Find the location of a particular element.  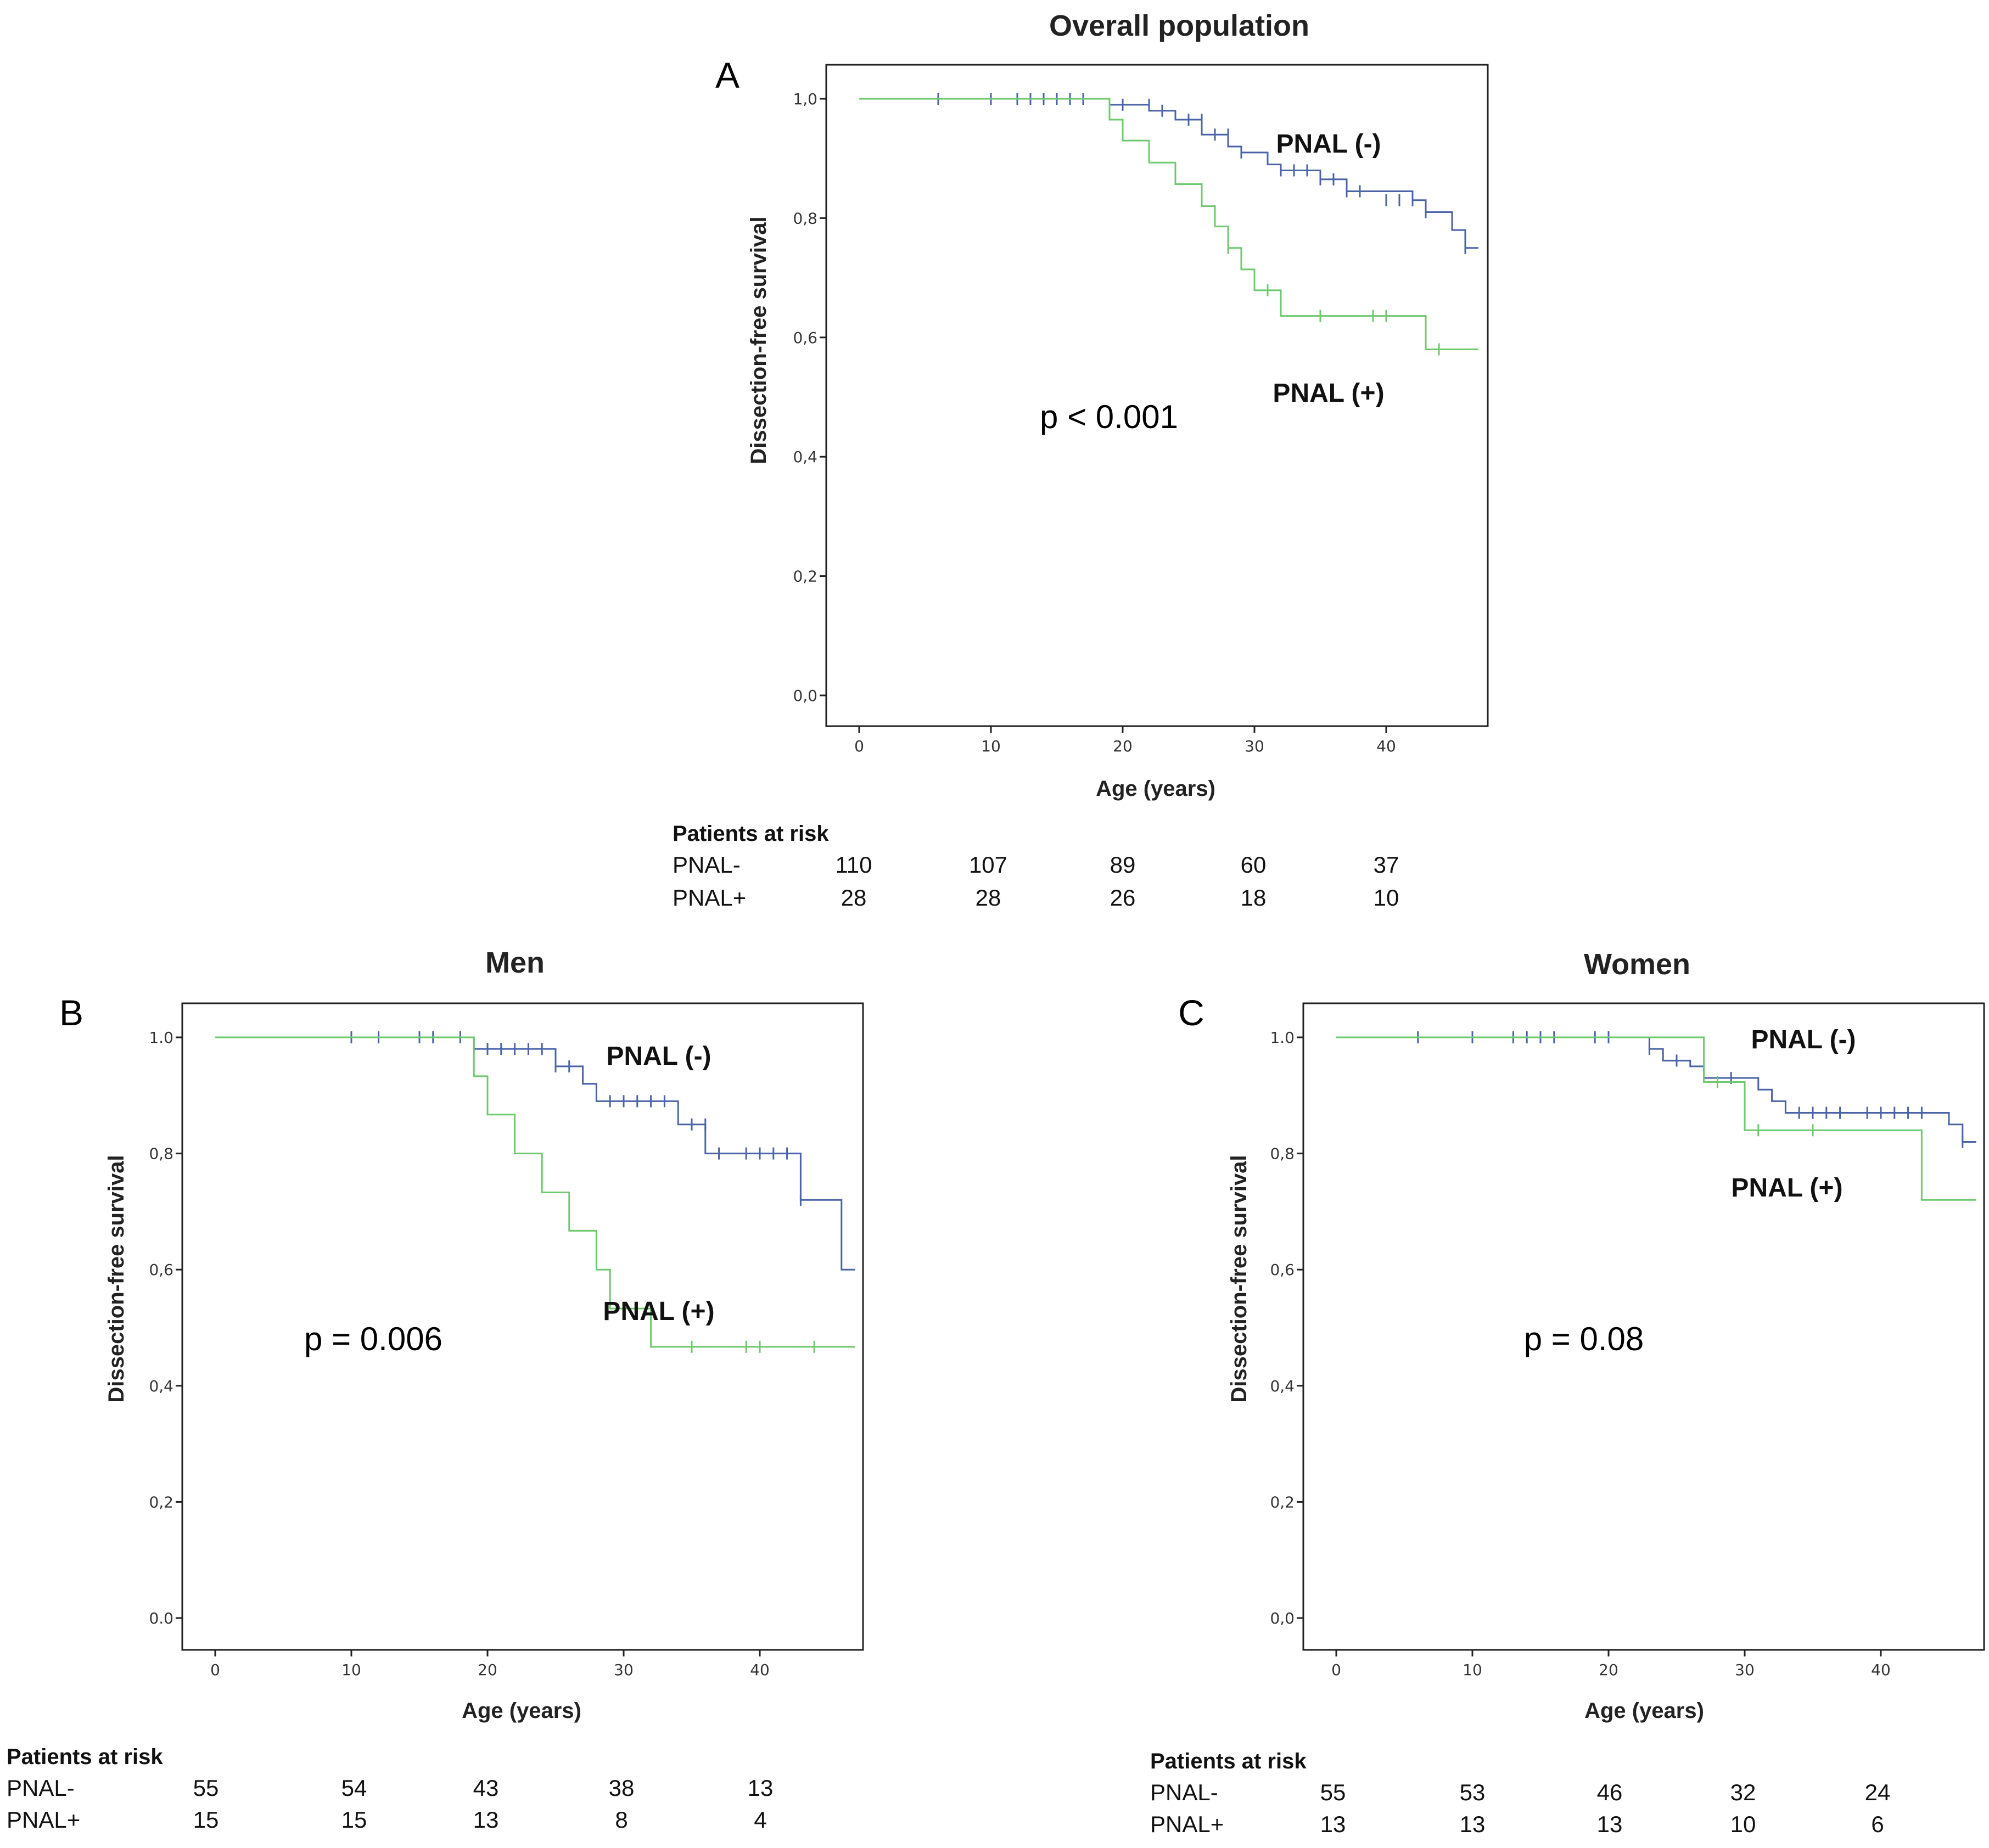

at-risk-value: 15 is located at coordinates (354, 1820).